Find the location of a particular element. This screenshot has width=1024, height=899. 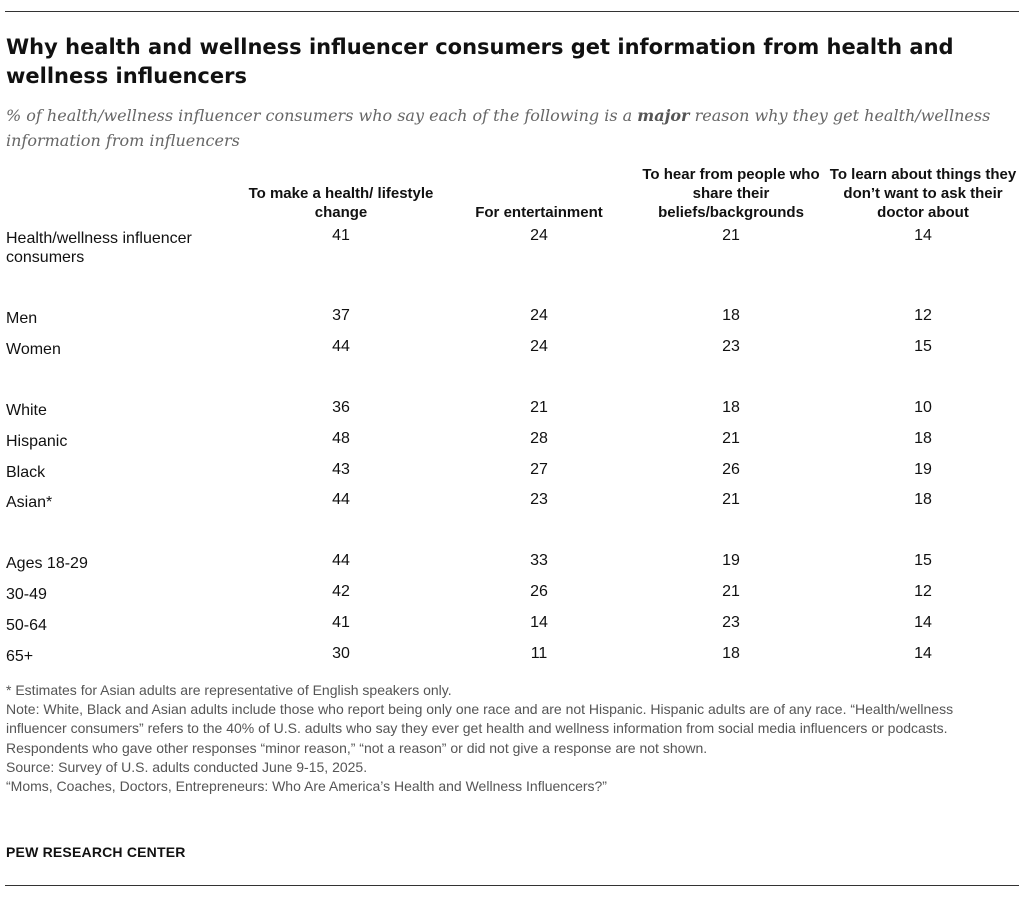

value-cell: 30 is located at coordinates (341, 653).